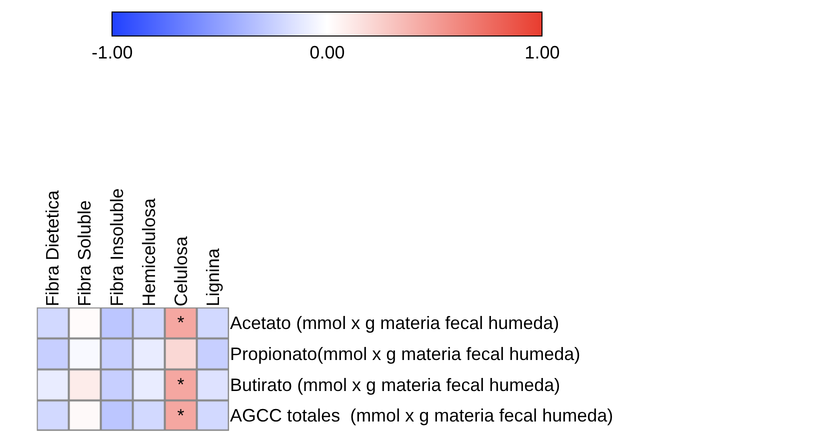  I want to click on x-tick-label: Fibra Dietetica, so click(52, 247).